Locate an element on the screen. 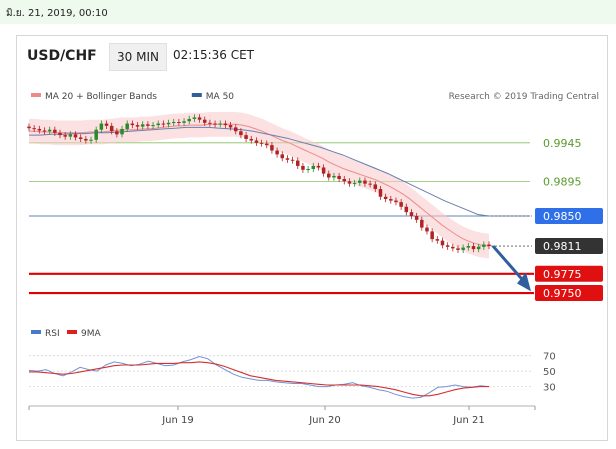 Image resolution: width=616 pixels, height=449 pixels. top-date-bar: มิ.ย. 21, 2019, 00:10 is located at coordinates (308, 12).